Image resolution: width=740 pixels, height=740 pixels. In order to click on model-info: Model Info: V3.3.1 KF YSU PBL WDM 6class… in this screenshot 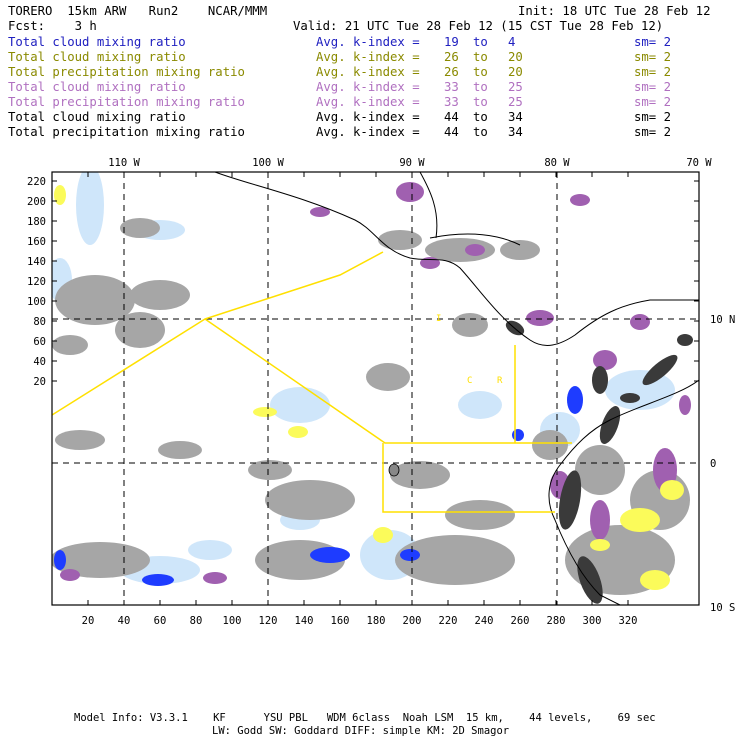, I will do `click(365, 718)`.